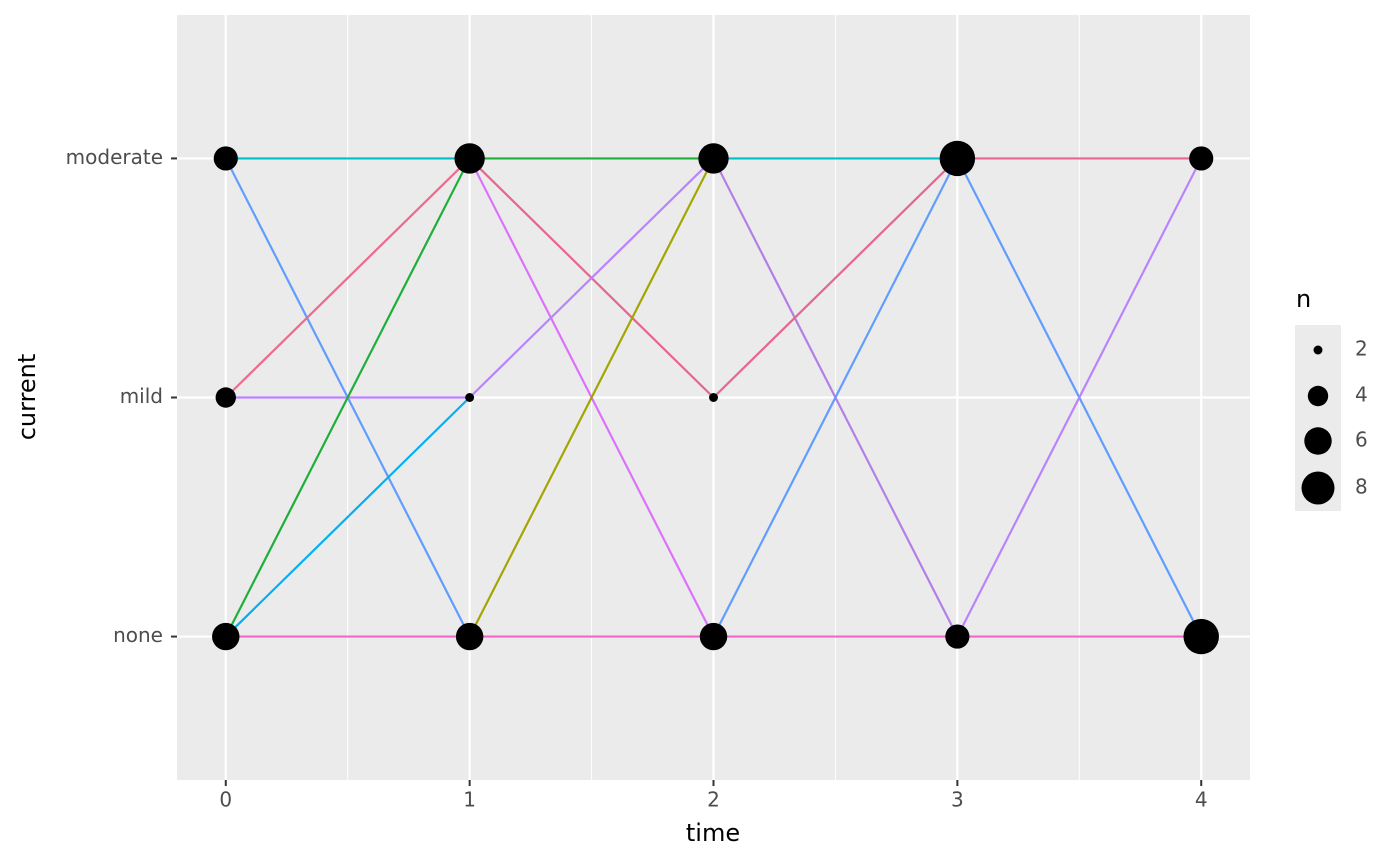  I want to click on x-tick-label: 2, so click(713, 800).